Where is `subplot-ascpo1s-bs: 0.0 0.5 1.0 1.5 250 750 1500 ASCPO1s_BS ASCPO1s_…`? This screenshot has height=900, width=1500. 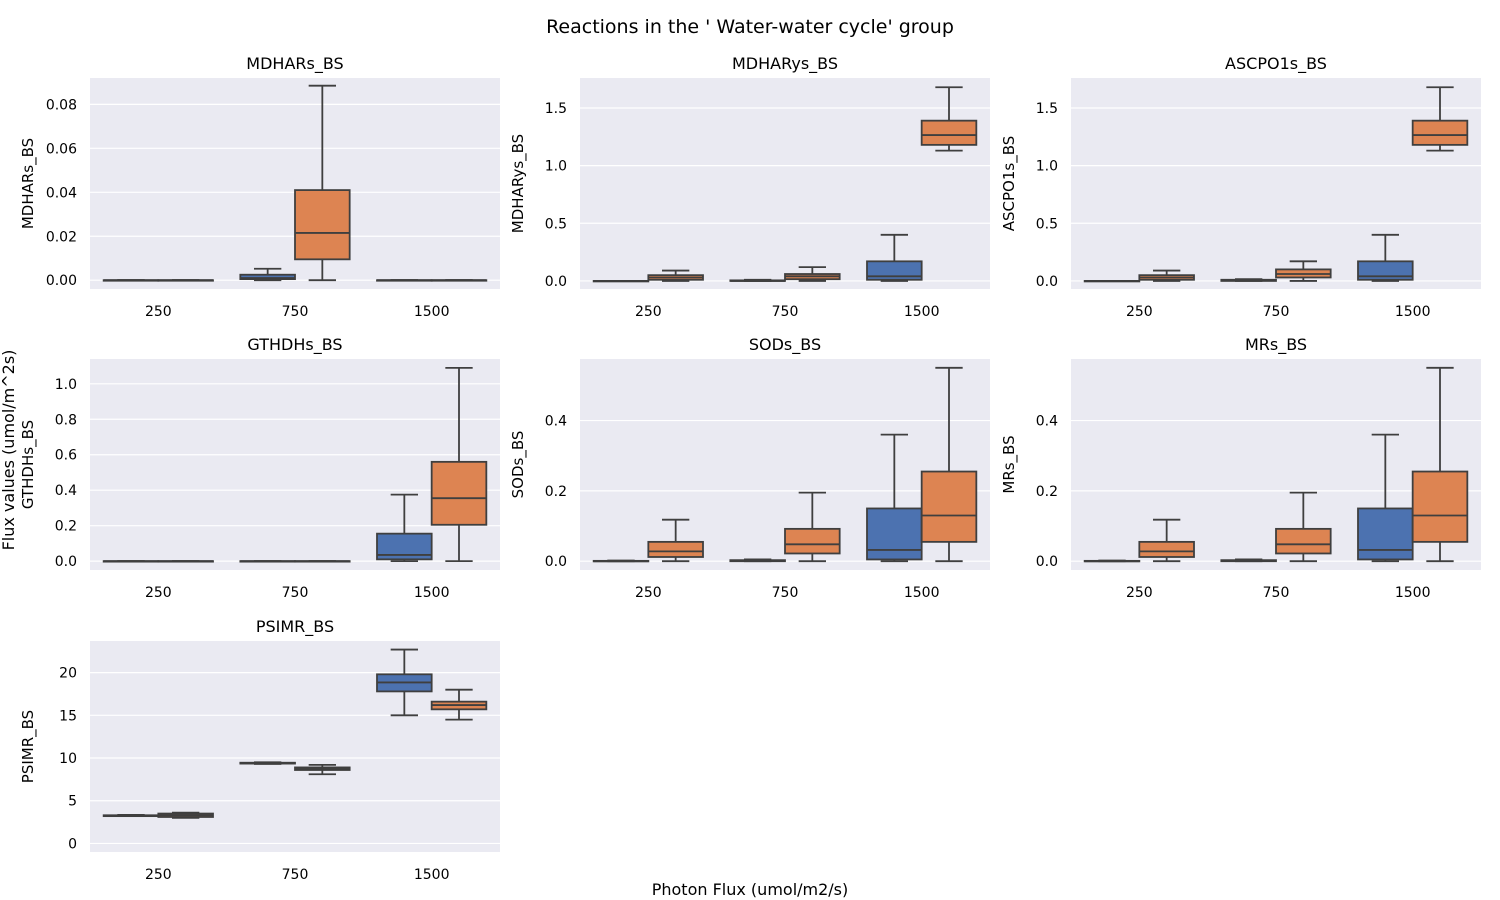 subplot-ascpo1s-bs: 0.0 0.5 1.0 1.5 250 750 1500 ASCPO1s_BS ASCPO1s_… is located at coordinates (1240, 187).